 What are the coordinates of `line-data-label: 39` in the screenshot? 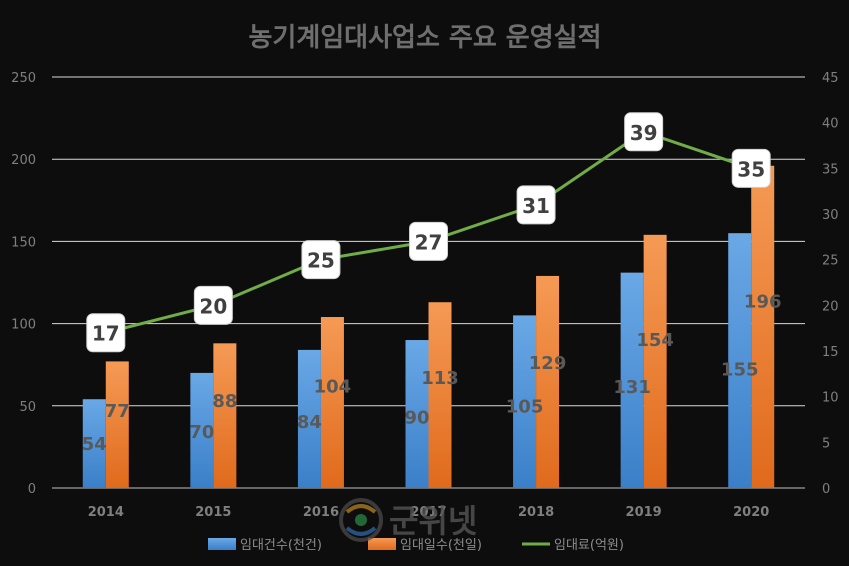 It's located at (644, 133).